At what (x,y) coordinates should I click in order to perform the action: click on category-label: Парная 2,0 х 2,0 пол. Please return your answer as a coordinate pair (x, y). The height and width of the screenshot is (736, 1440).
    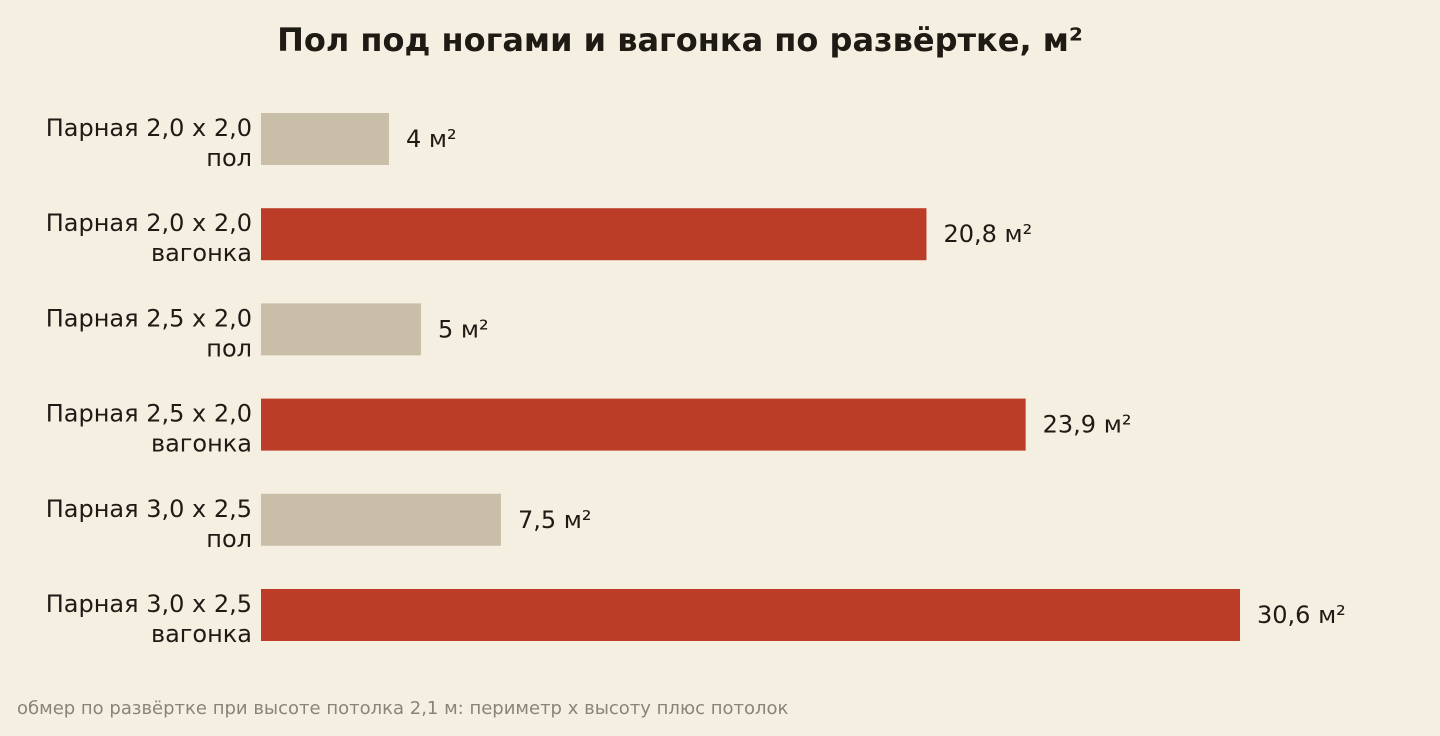
    Looking at the image, I should click on (149, 143).